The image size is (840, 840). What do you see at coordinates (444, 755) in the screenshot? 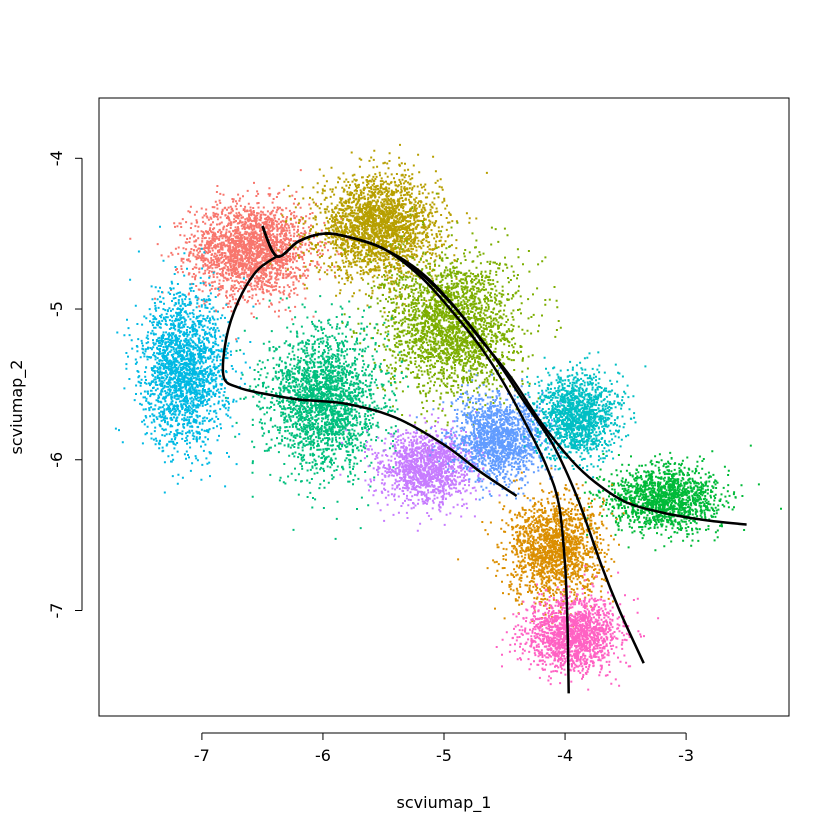
I see `x-tick-label: -5` at bounding box center [444, 755].